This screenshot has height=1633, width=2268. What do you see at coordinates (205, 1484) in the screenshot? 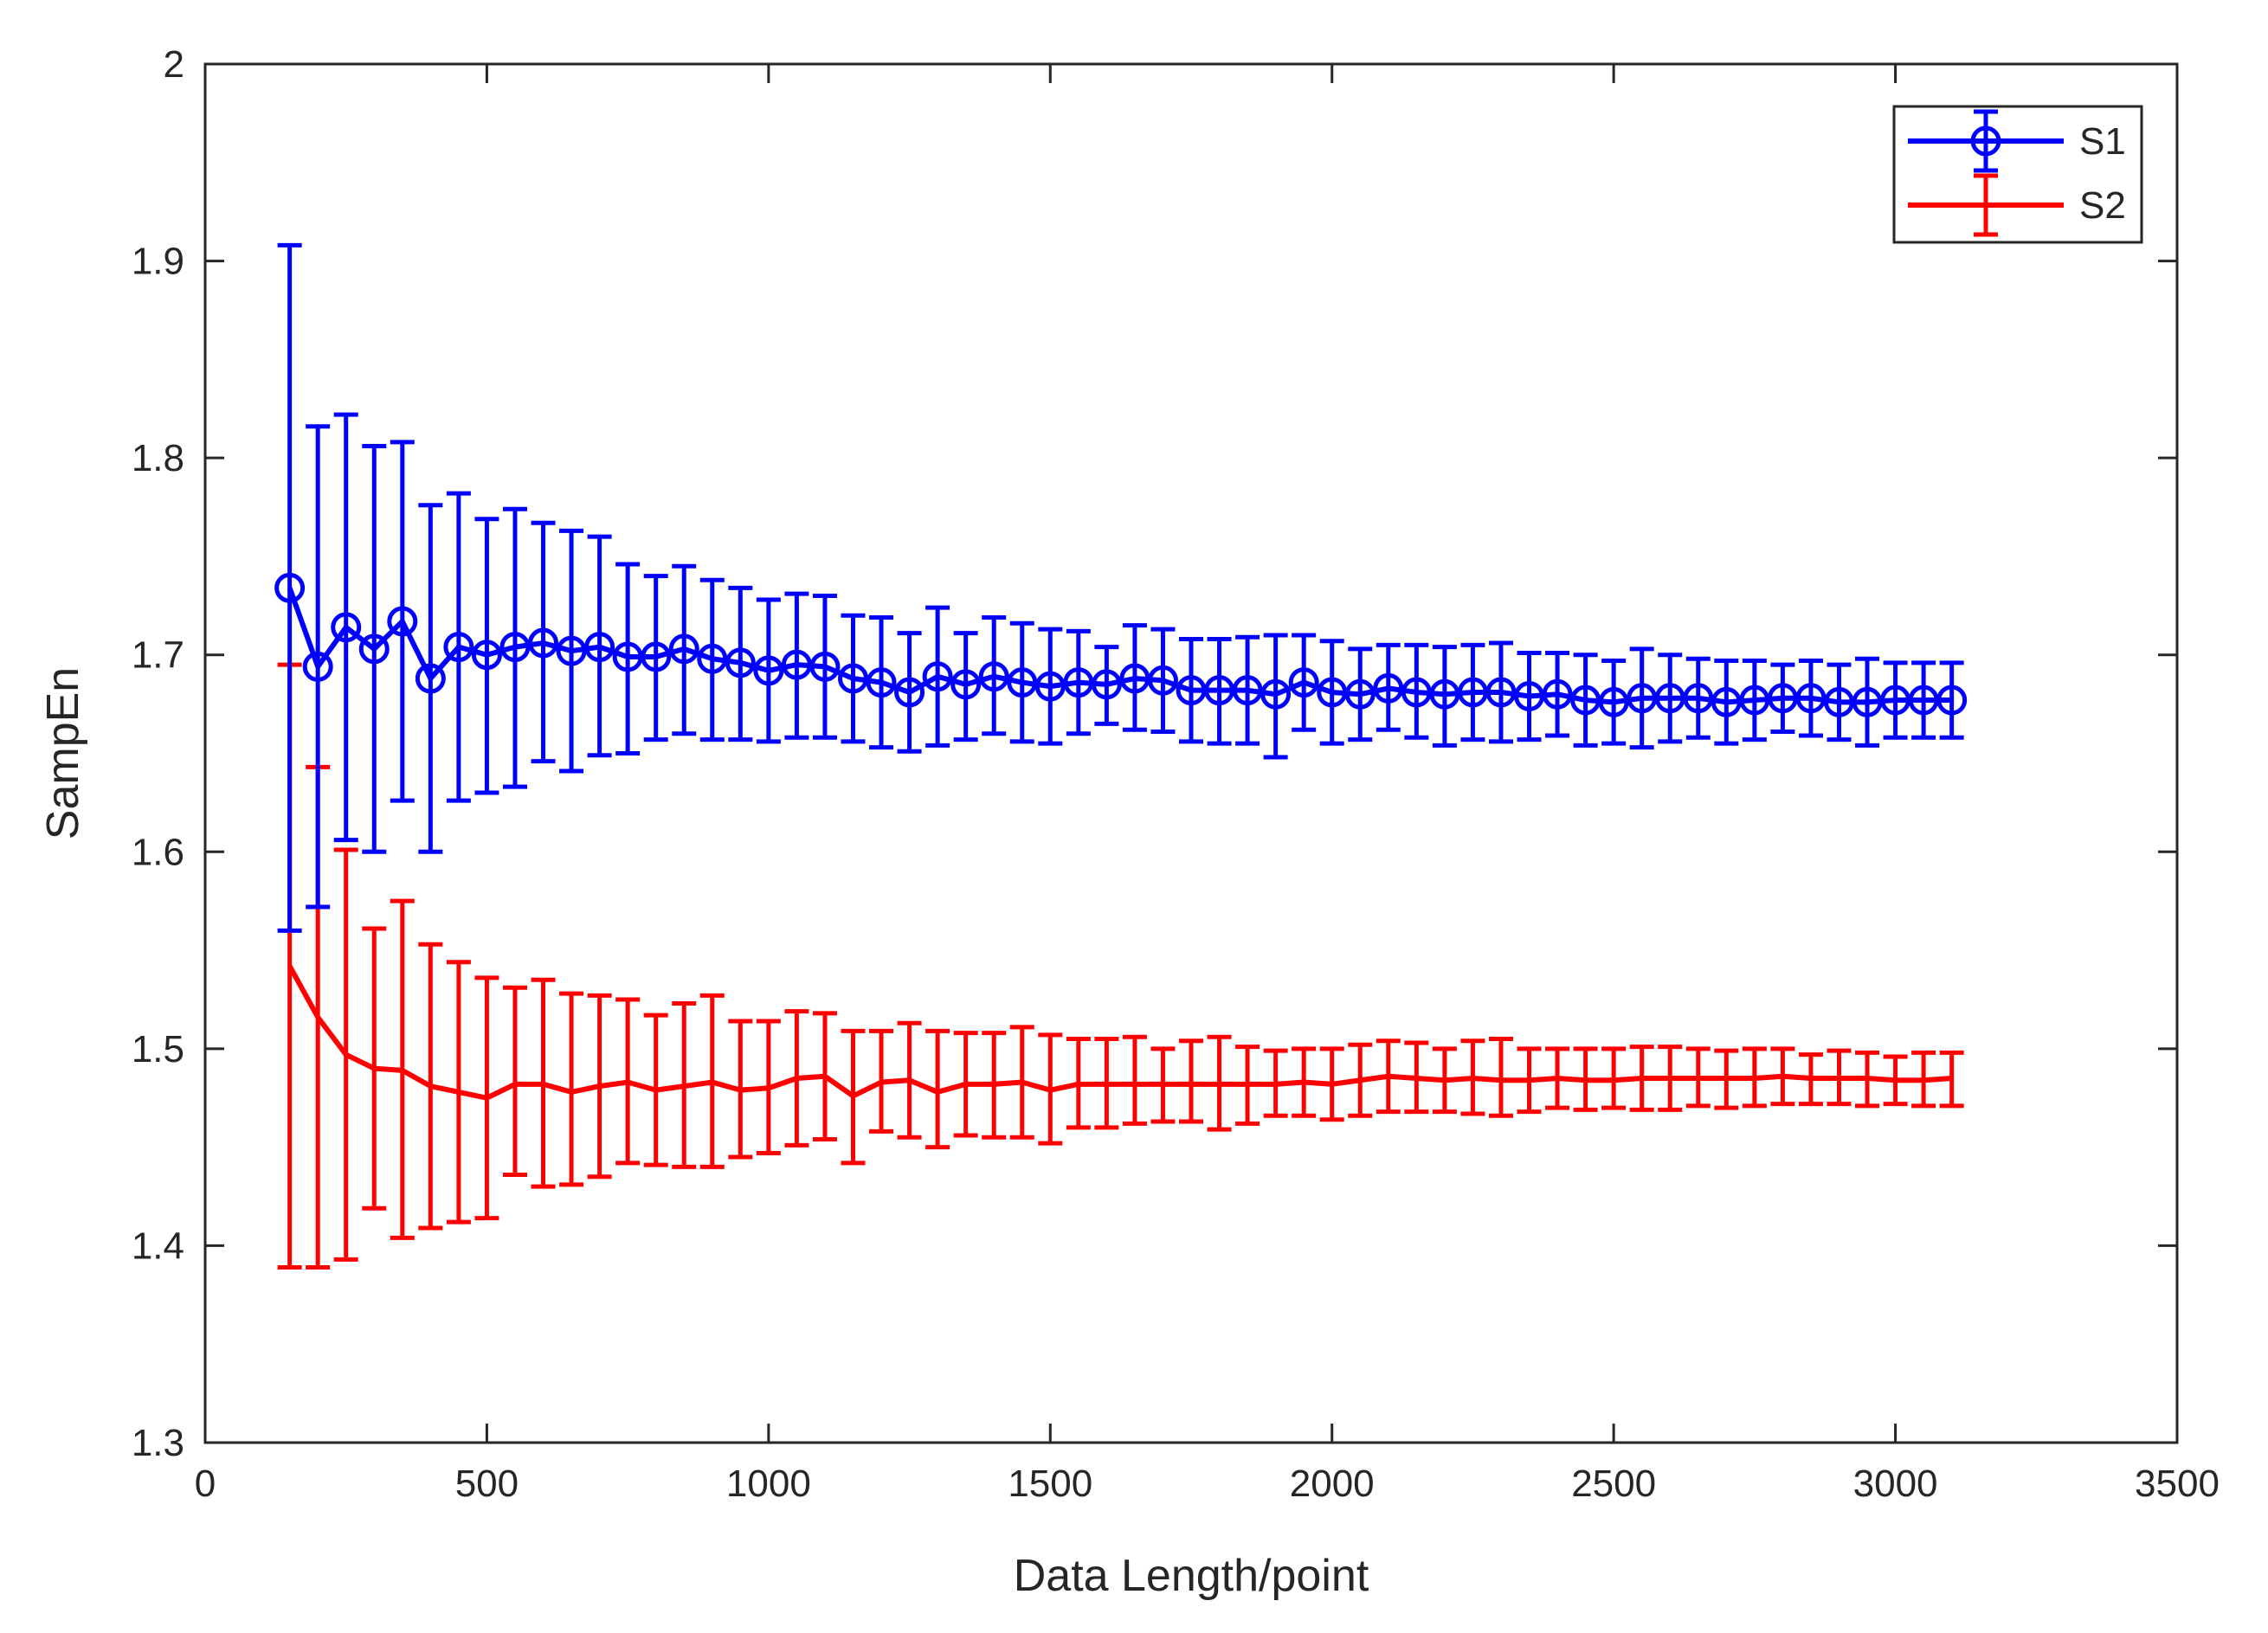
I see `x-tick-label: 0` at bounding box center [205, 1484].